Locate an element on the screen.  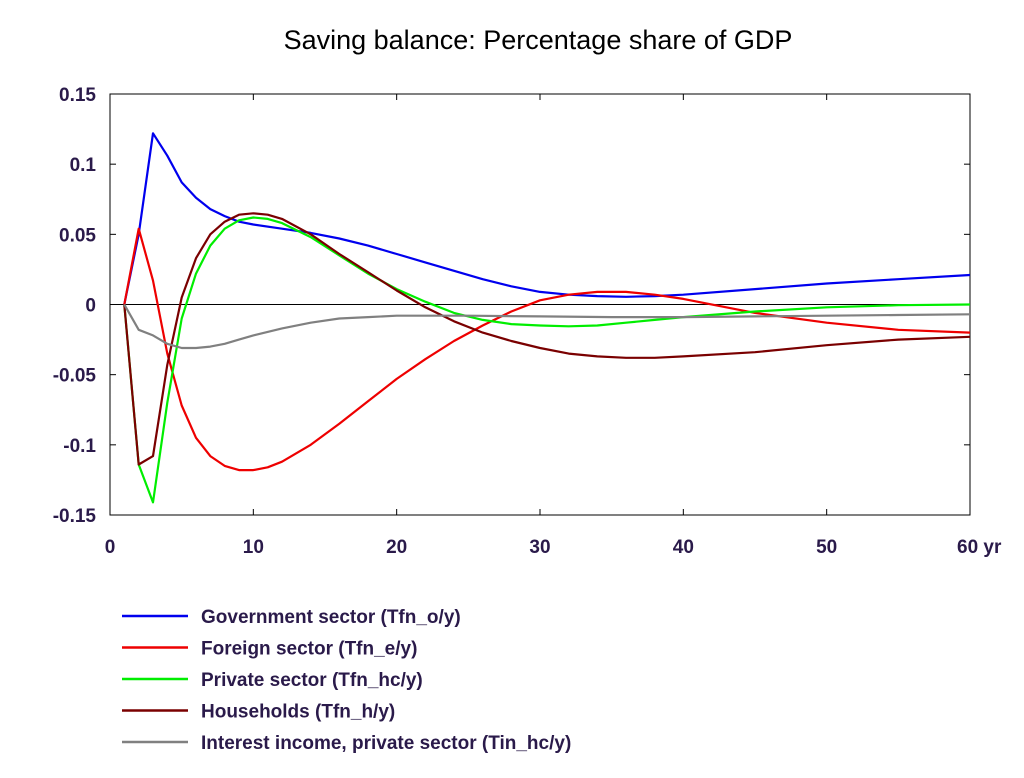
y-tick-label: 0.05 is located at coordinates (77, 235).